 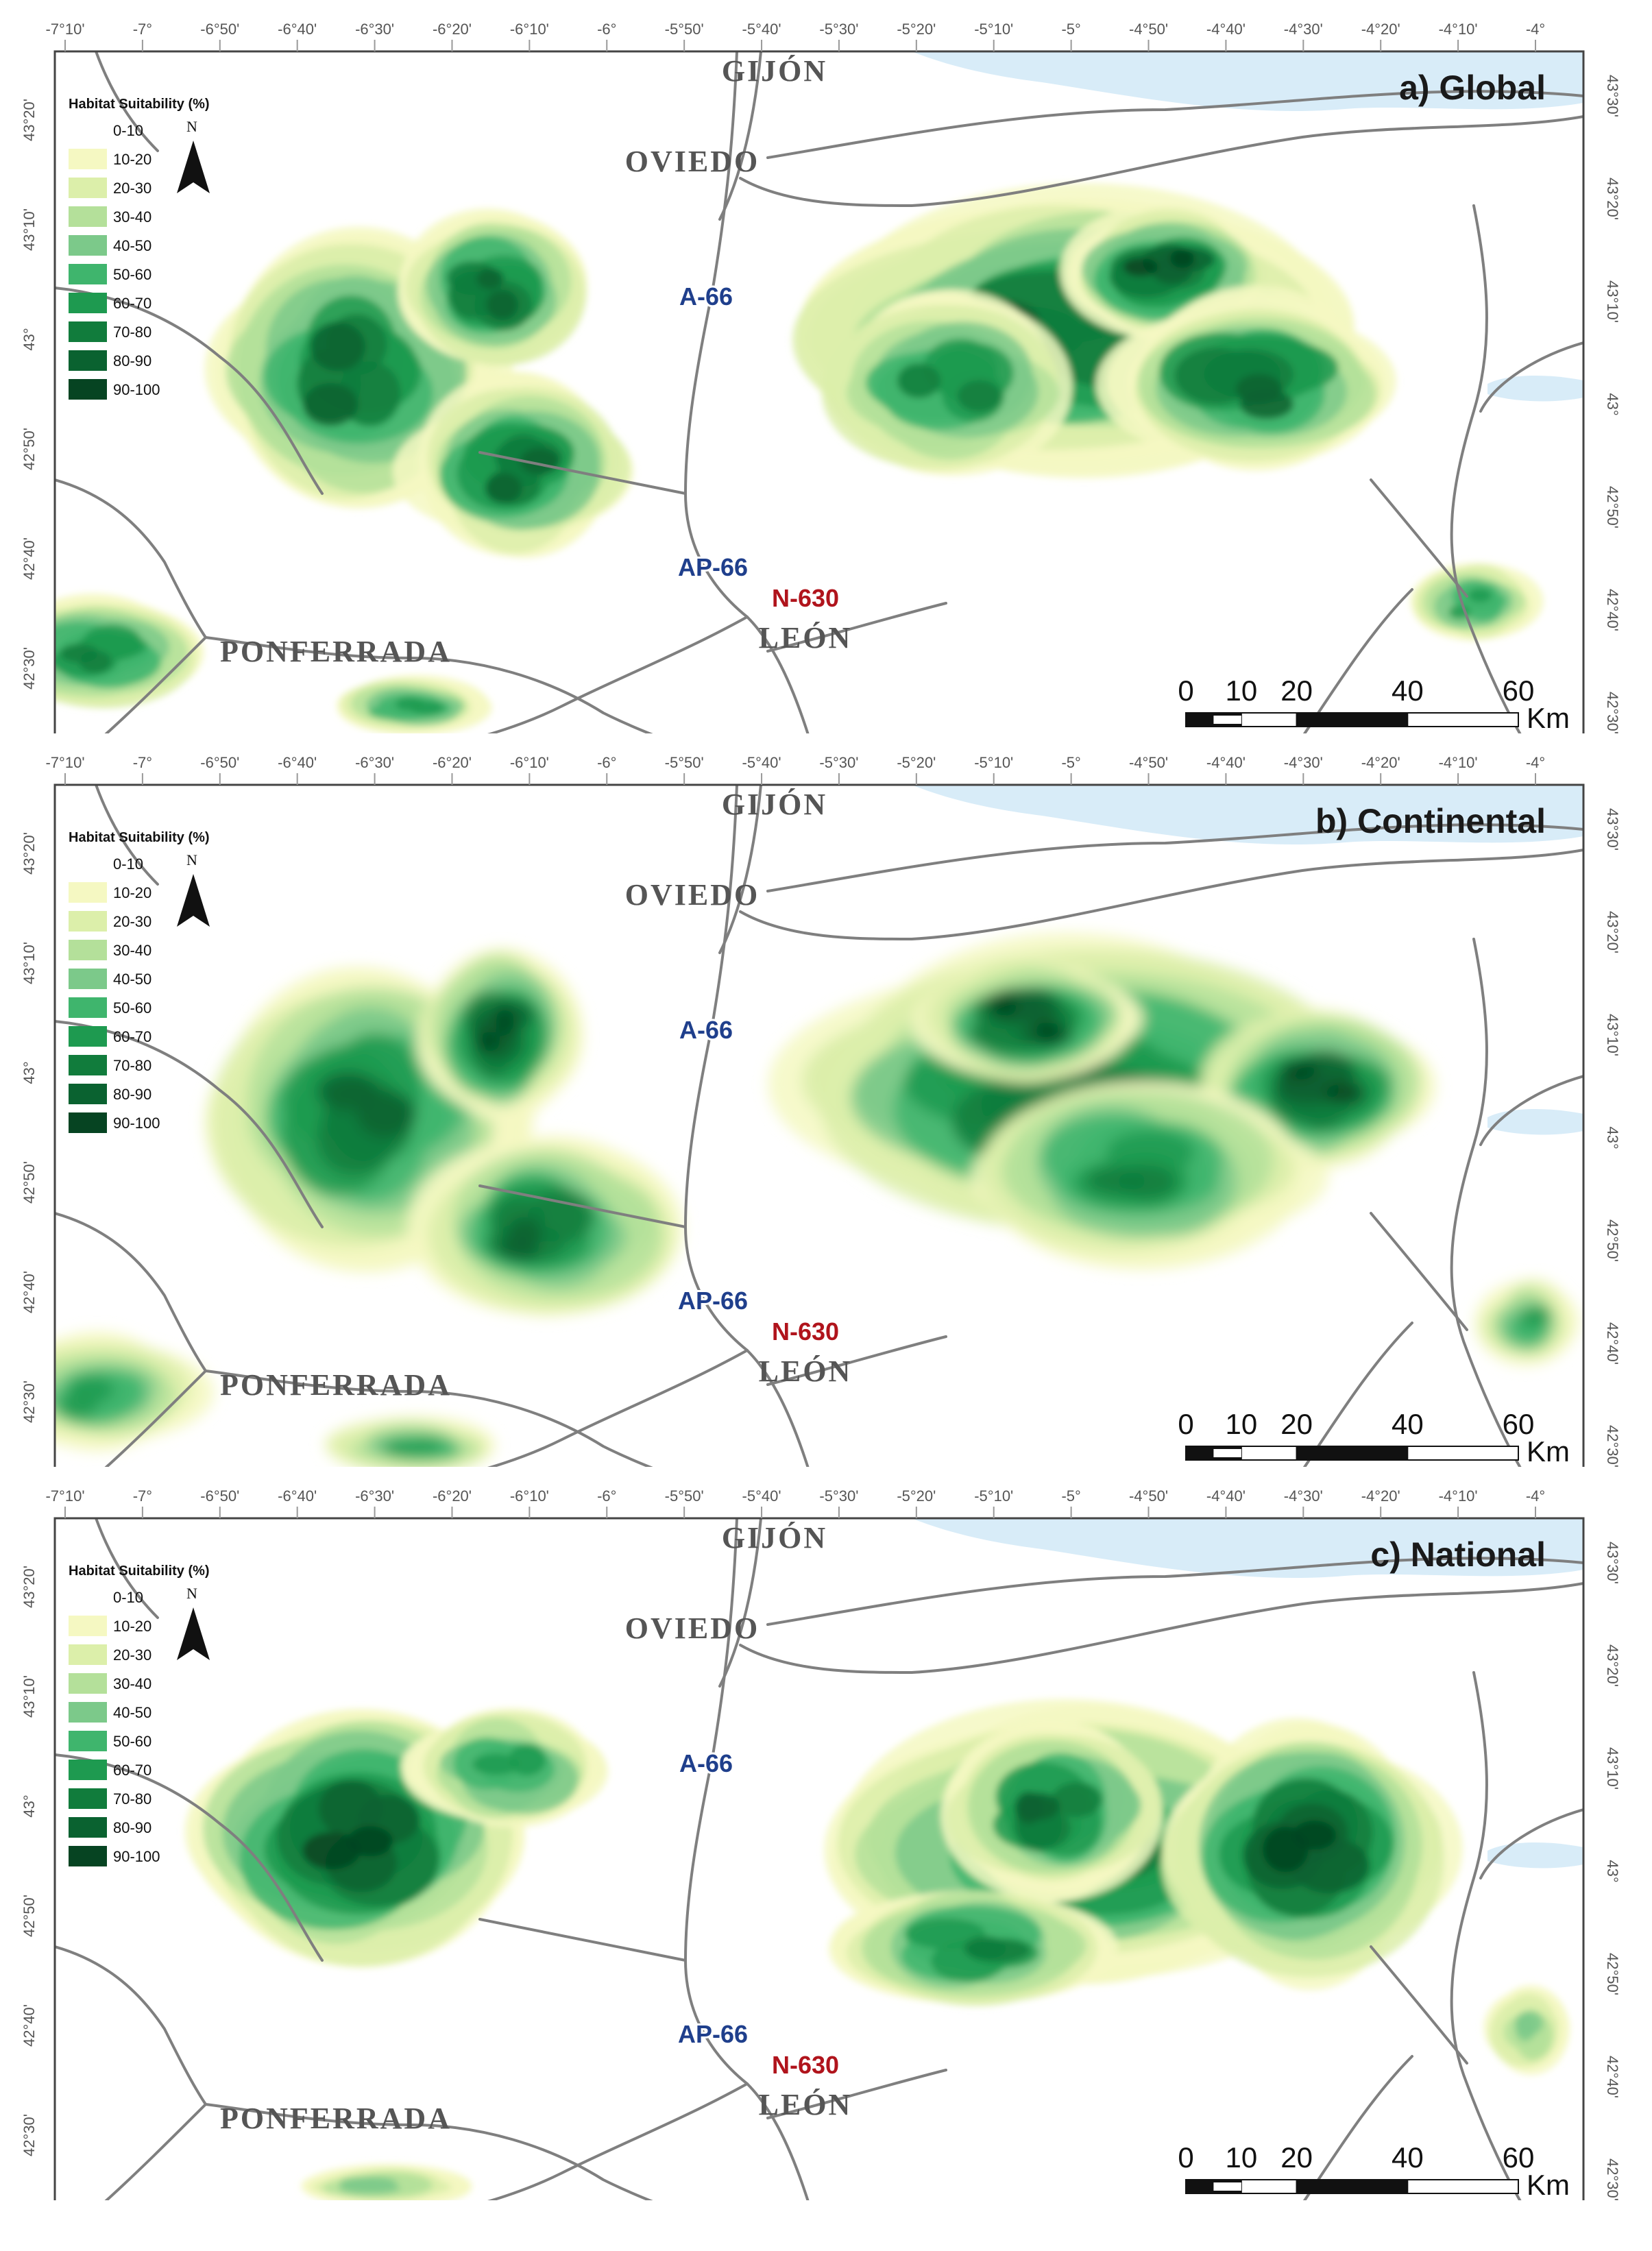 What do you see at coordinates (1227, 720) in the screenshot?
I see `scale-bar-half-segment` at bounding box center [1227, 720].